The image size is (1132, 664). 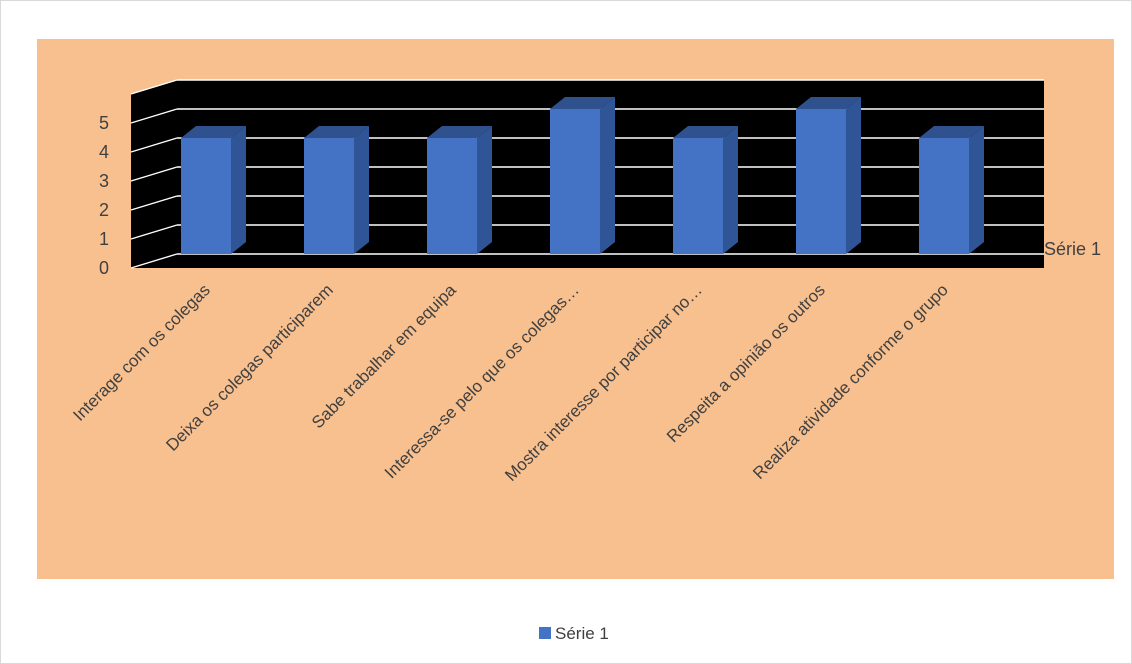 I want to click on y-tick-label: 4, so click(x=104, y=152).